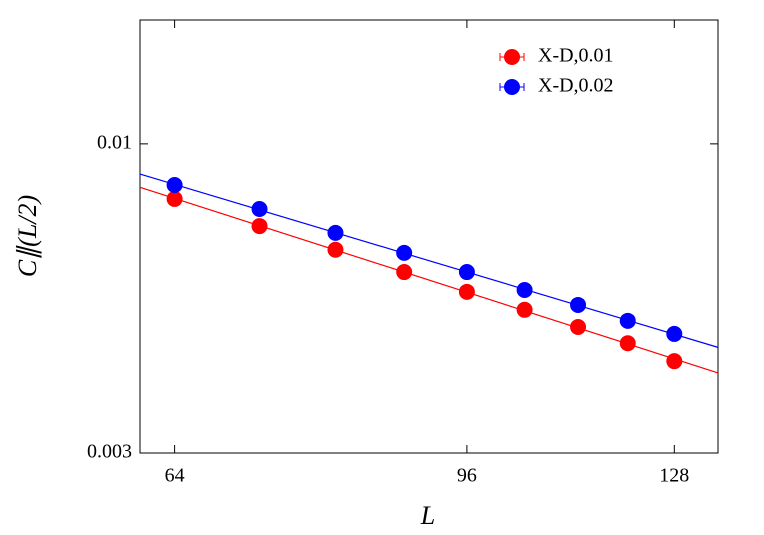 The width and height of the screenshot is (764, 535). I want to click on x-tick-label: 96, so click(467, 476).